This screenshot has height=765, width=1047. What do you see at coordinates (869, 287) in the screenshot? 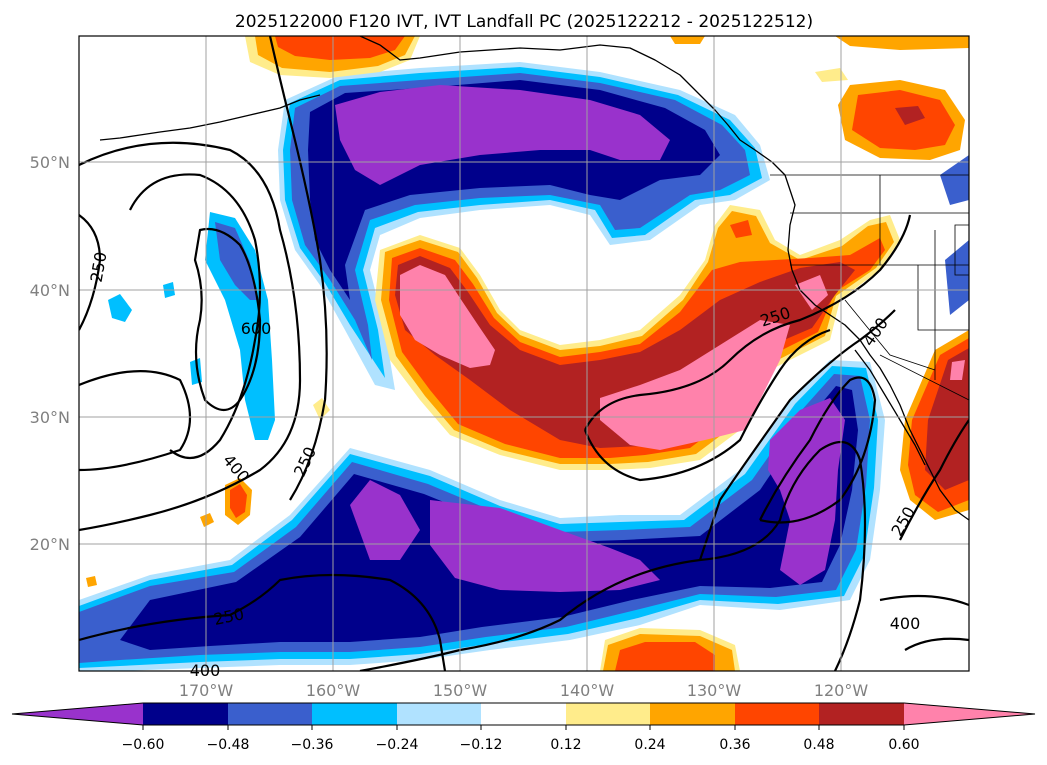
I see `borders` at bounding box center [869, 287].